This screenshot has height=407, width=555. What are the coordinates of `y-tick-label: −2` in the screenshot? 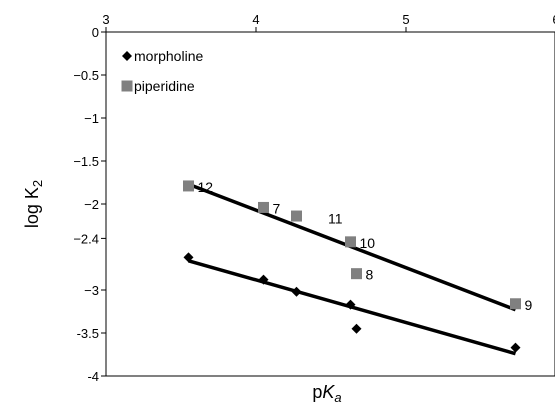 It's located at (91, 204).